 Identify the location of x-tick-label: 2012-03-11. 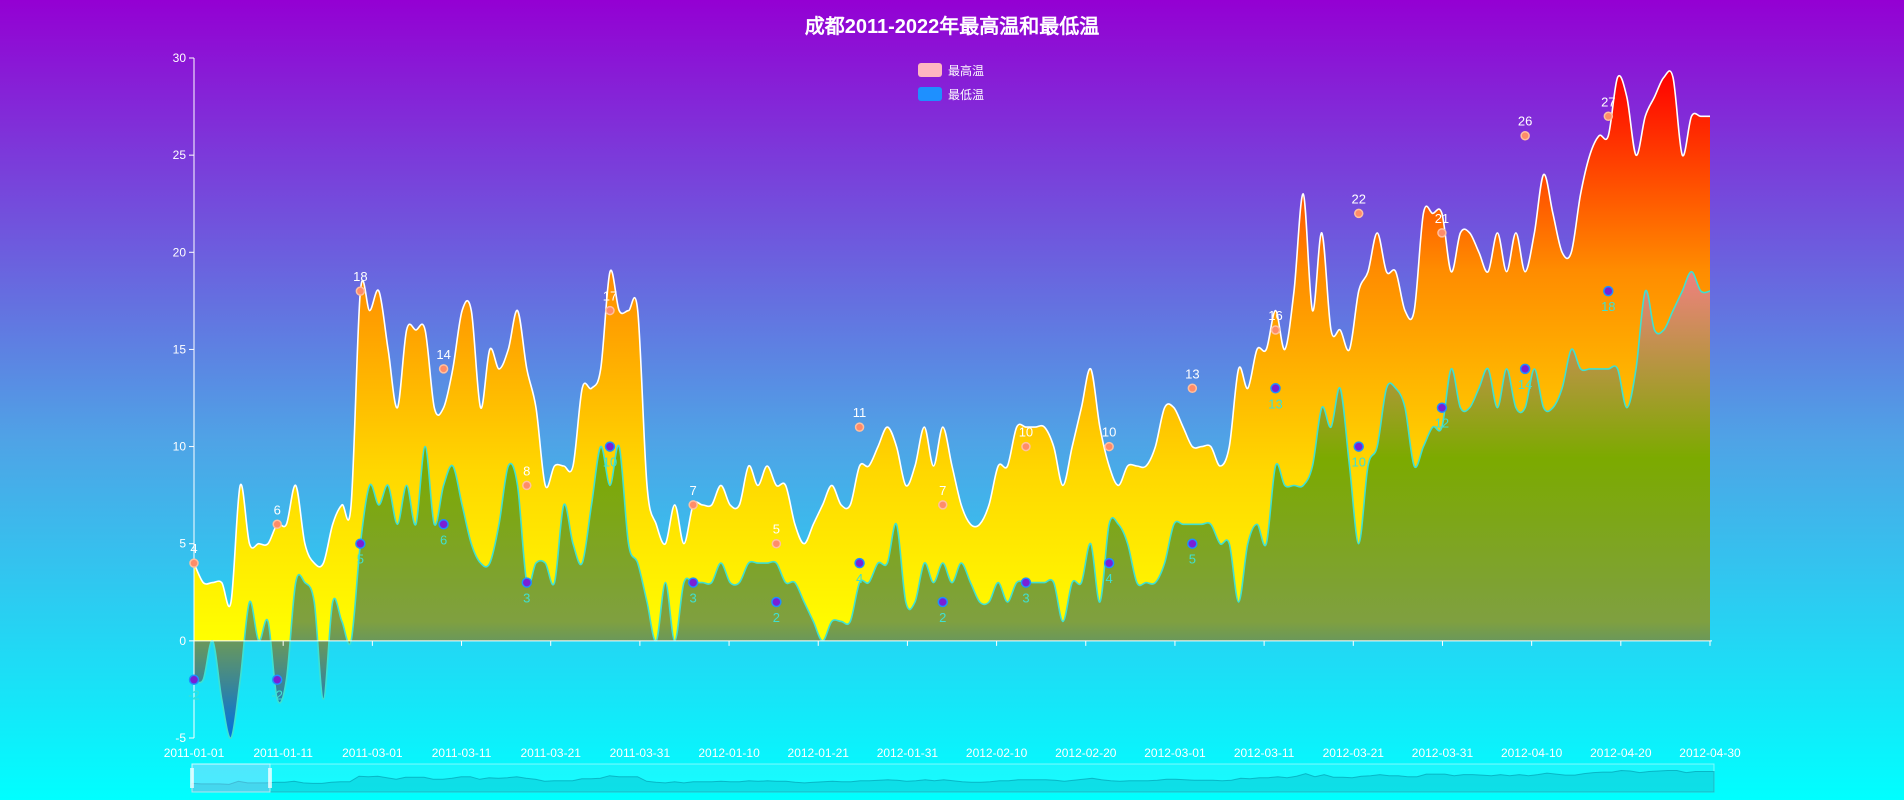
(1264, 753).